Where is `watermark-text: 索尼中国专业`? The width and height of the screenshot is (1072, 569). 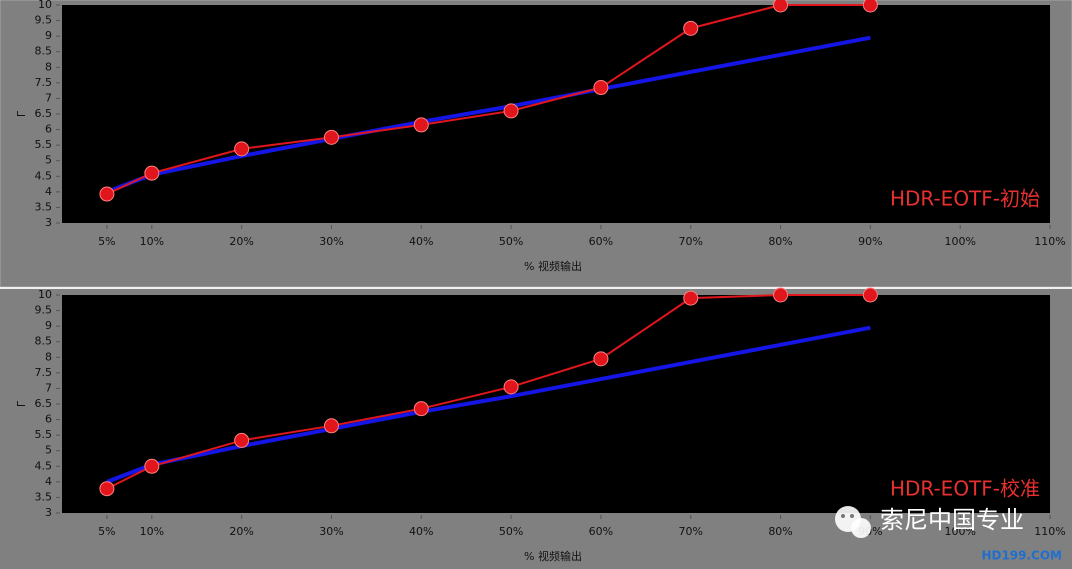 watermark-text: 索尼中国专业 is located at coordinates (952, 520).